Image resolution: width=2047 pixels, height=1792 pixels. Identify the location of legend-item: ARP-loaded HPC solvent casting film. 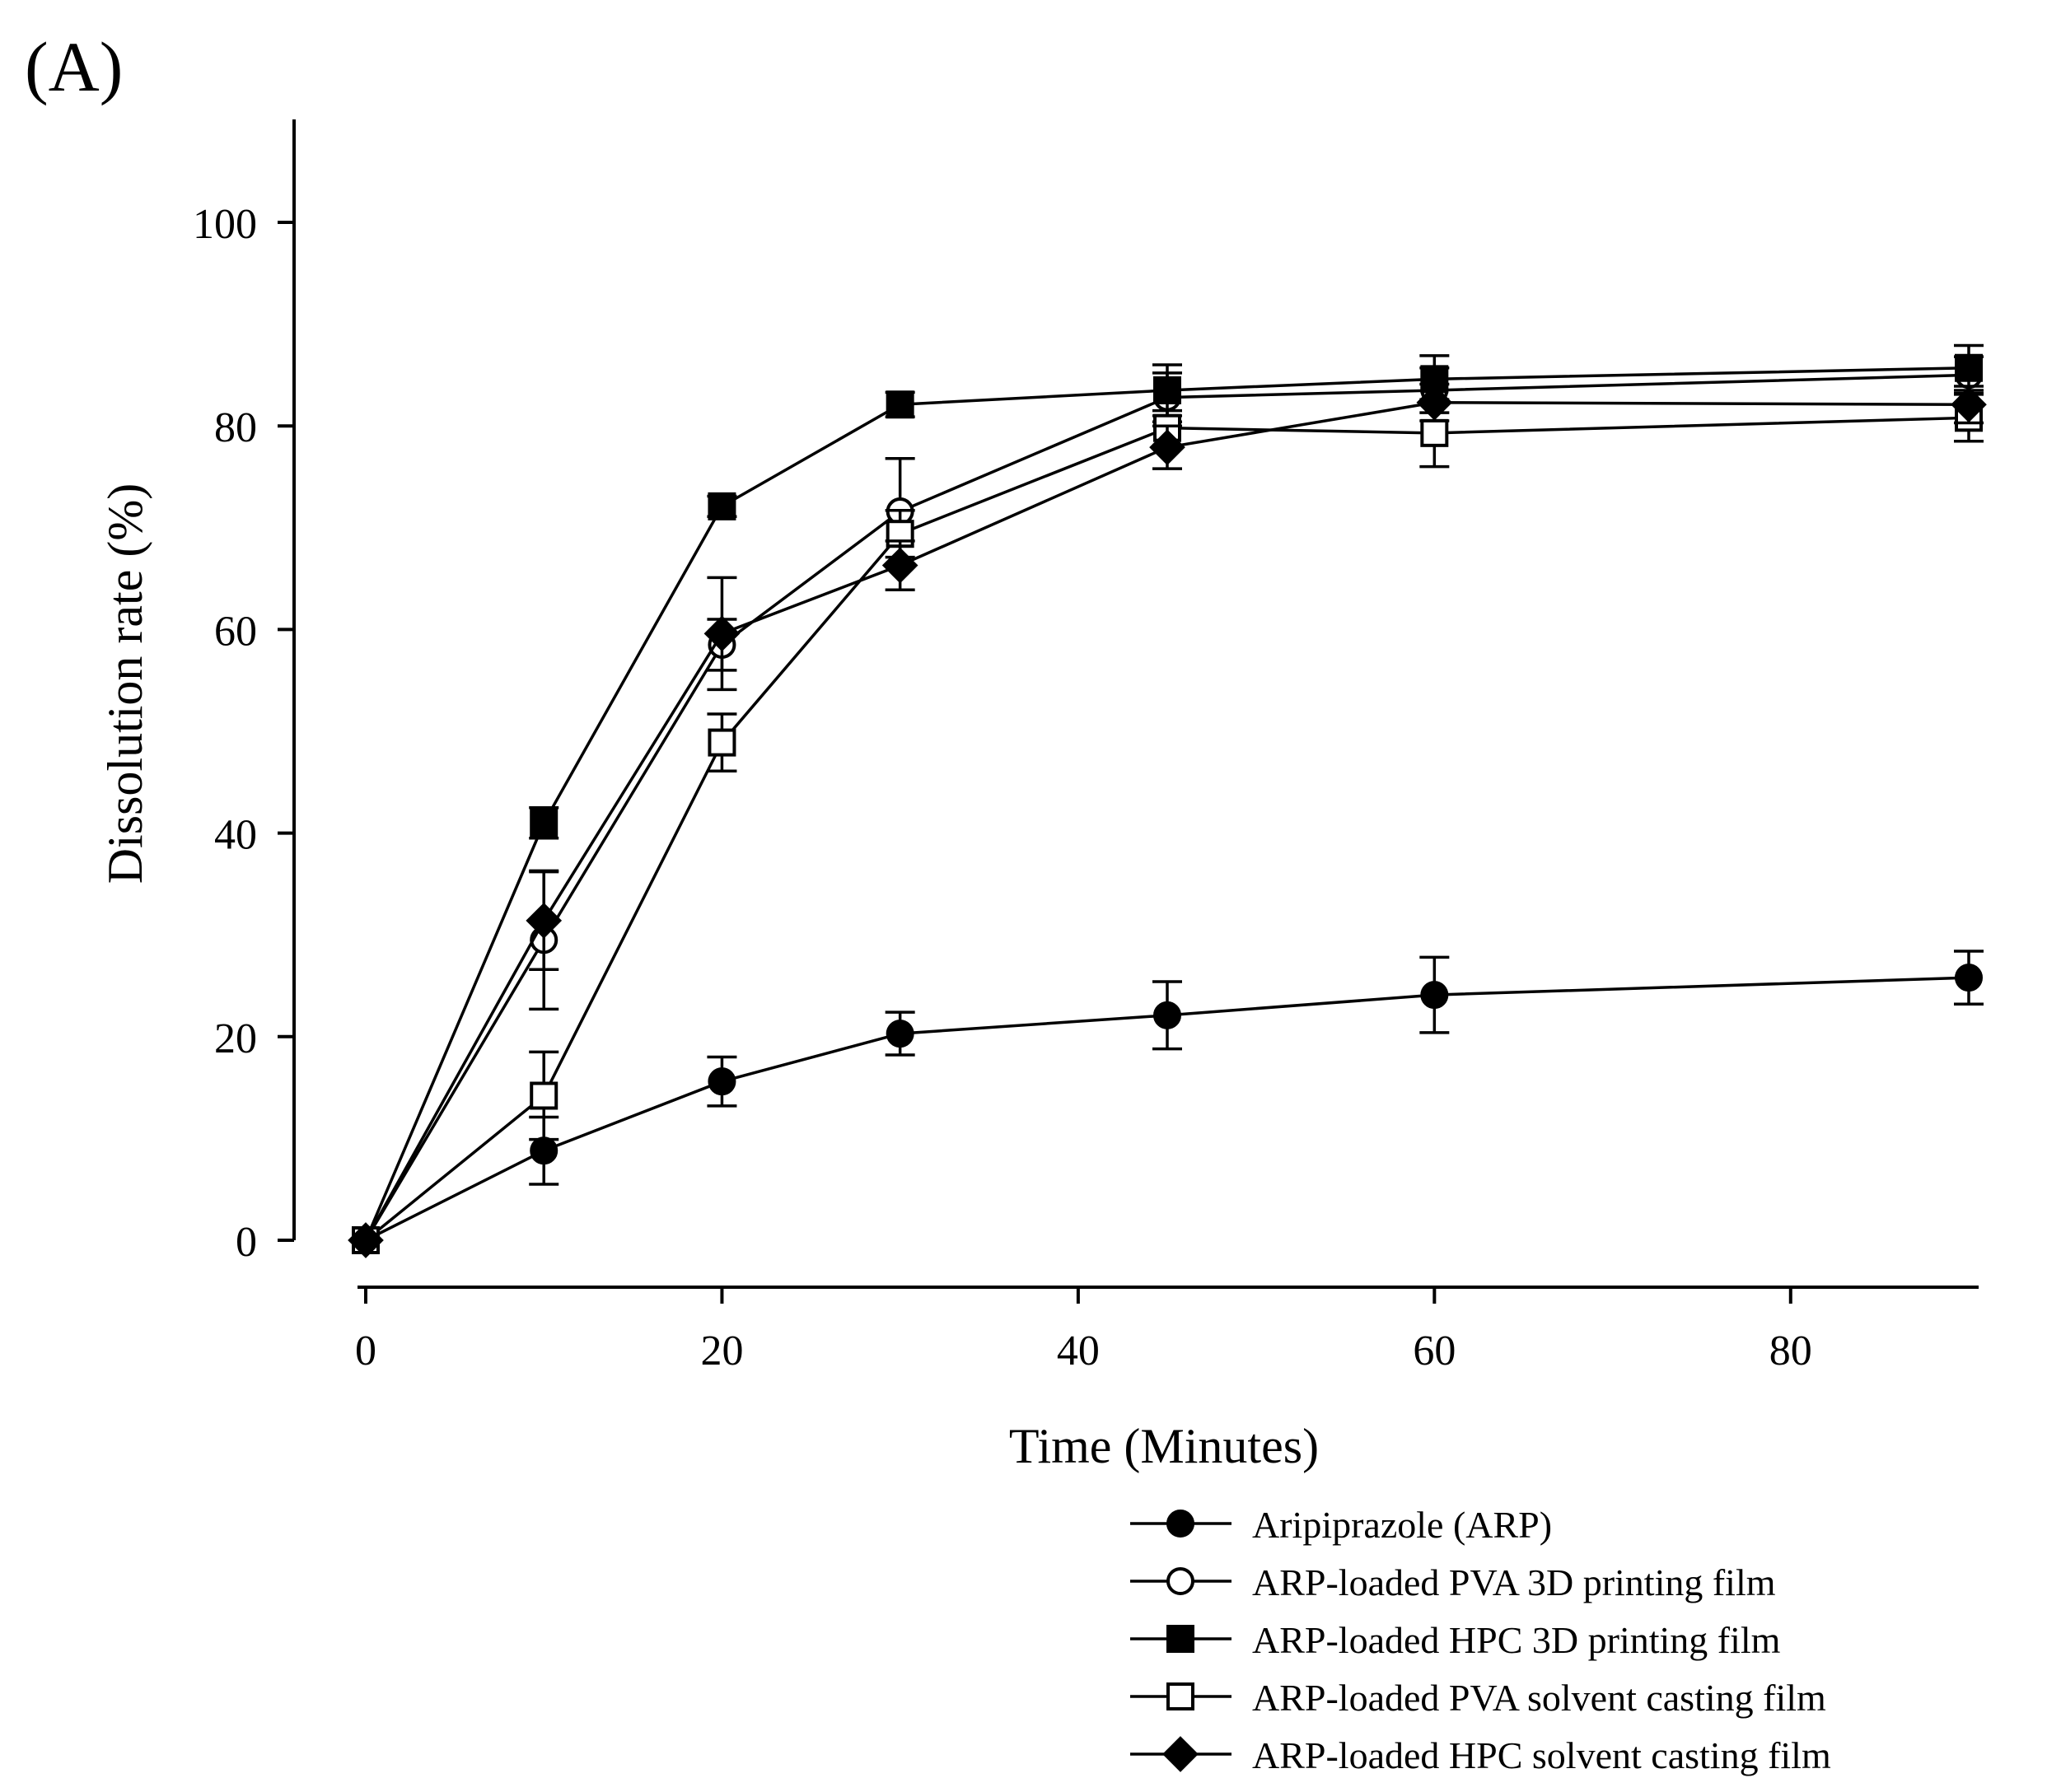
(1480, 1755).